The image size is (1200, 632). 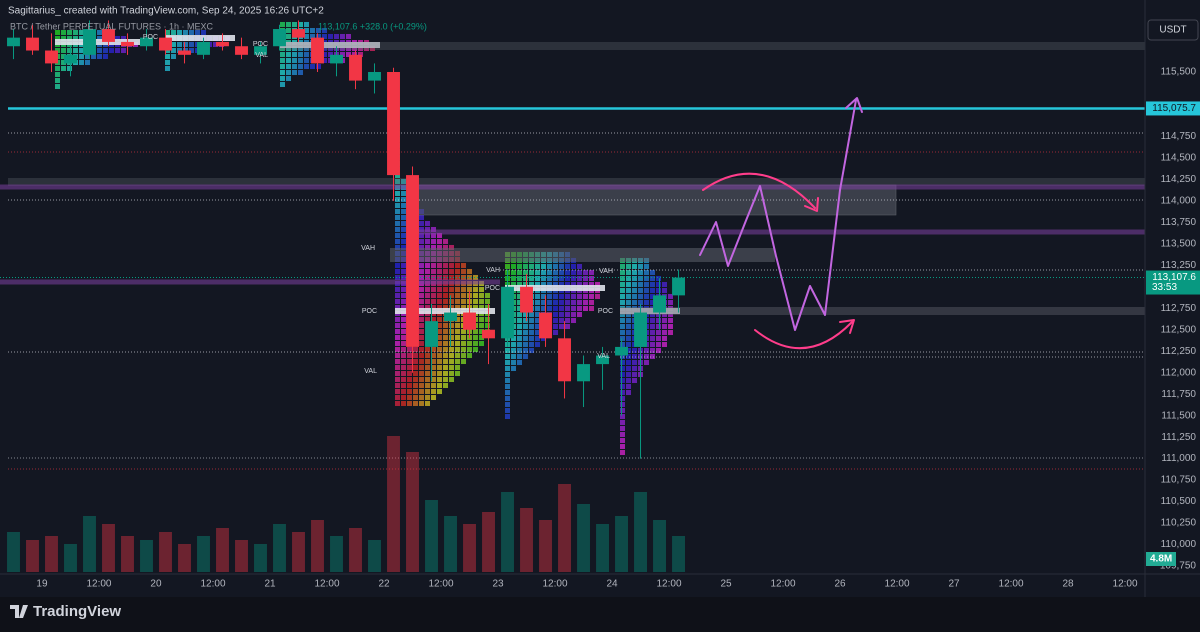 What do you see at coordinates (369, 311) in the screenshot?
I see `profile-label: POC` at bounding box center [369, 311].